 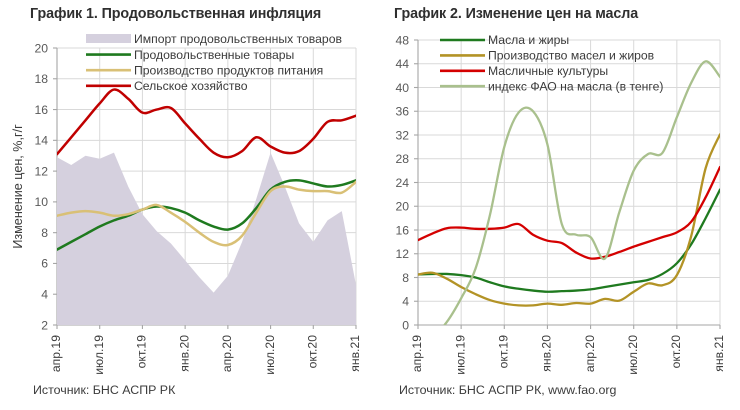 What do you see at coordinates (508, 390) in the screenshot?
I see `chart-source-oil-prices: Источник: БНС АСПР РК, www.fao.org` at bounding box center [508, 390].